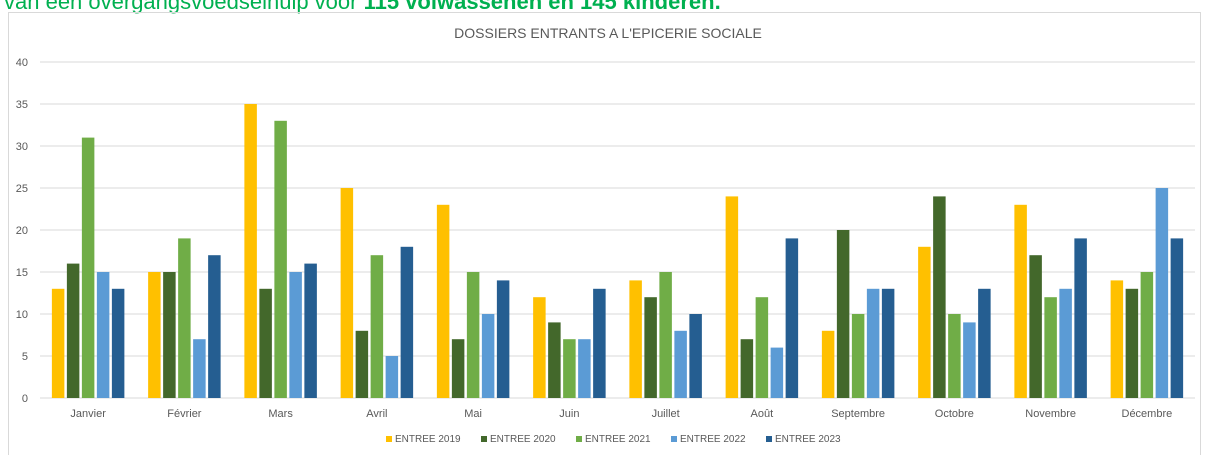 This screenshot has height=460, width=1205. I want to click on y-tick-label: 35, so click(22, 105).